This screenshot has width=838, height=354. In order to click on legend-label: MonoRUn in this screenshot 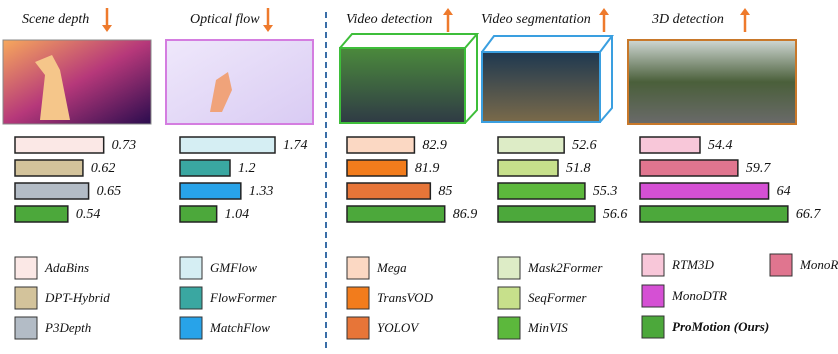, I will do `click(818, 264)`.